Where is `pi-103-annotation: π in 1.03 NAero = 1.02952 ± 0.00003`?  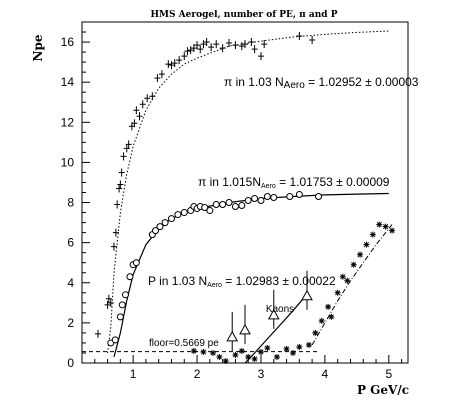
pi-103-annotation: π in 1.03 NAero = 1.02952 ± 0.00003 is located at coordinates (321, 83).